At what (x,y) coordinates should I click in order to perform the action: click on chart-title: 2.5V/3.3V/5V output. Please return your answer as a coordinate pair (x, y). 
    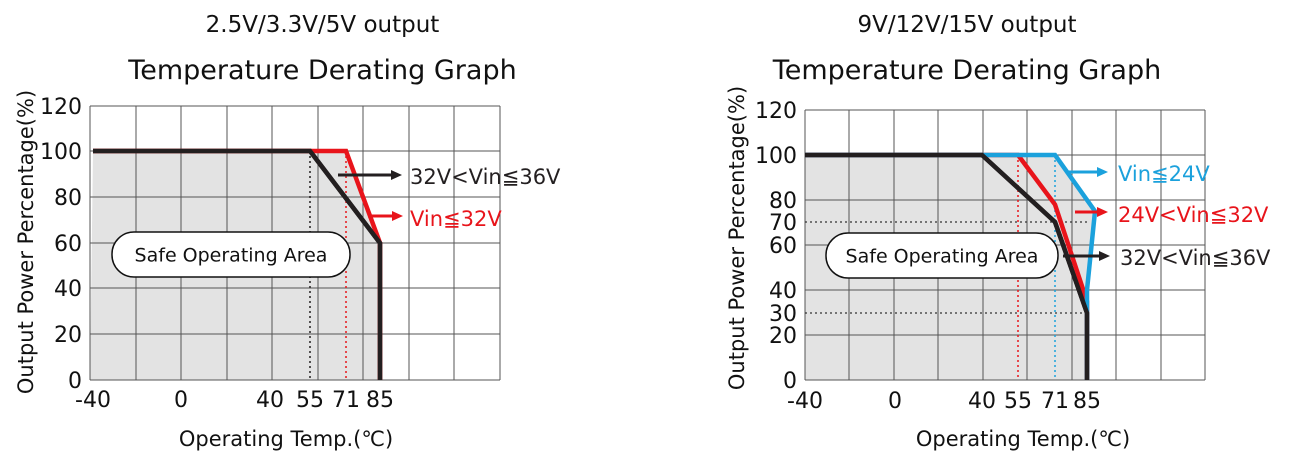
    Looking at the image, I should click on (322, 25).